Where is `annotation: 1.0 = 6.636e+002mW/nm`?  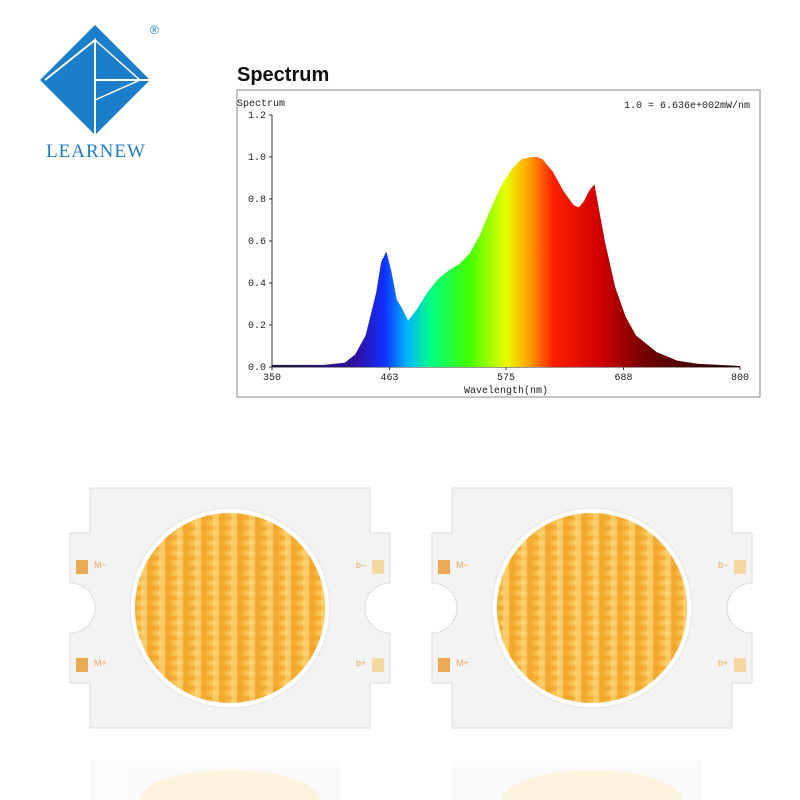 annotation: 1.0 = 6.636e+002mW/nm is located at coordinates (687, 106).